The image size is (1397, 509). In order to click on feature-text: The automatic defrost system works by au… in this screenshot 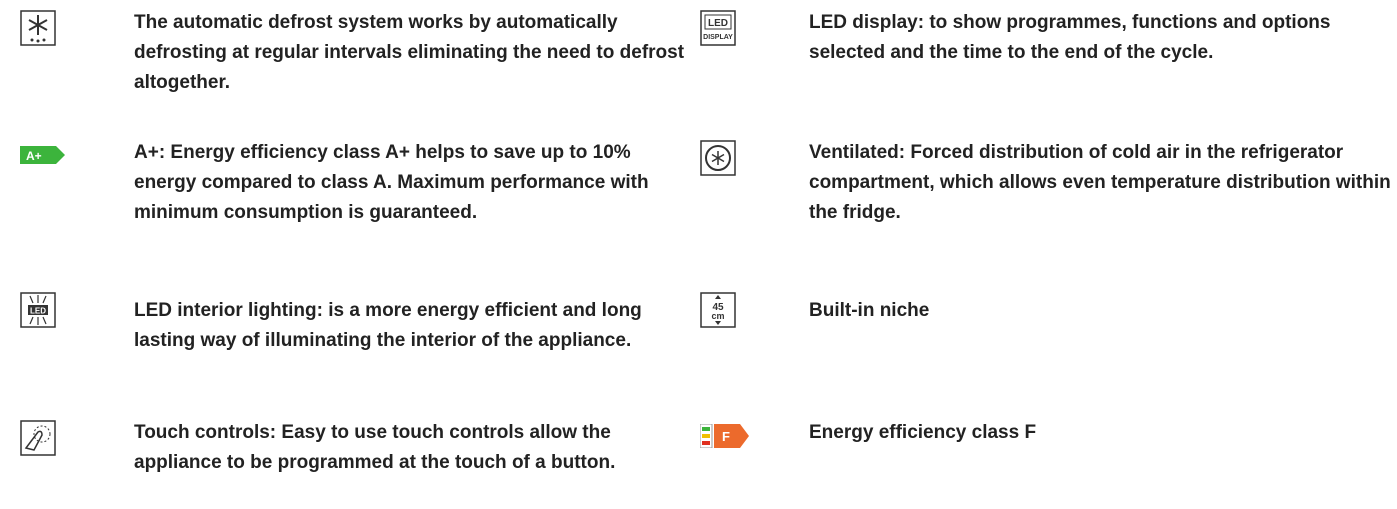, I will do `click(409, 52)`.